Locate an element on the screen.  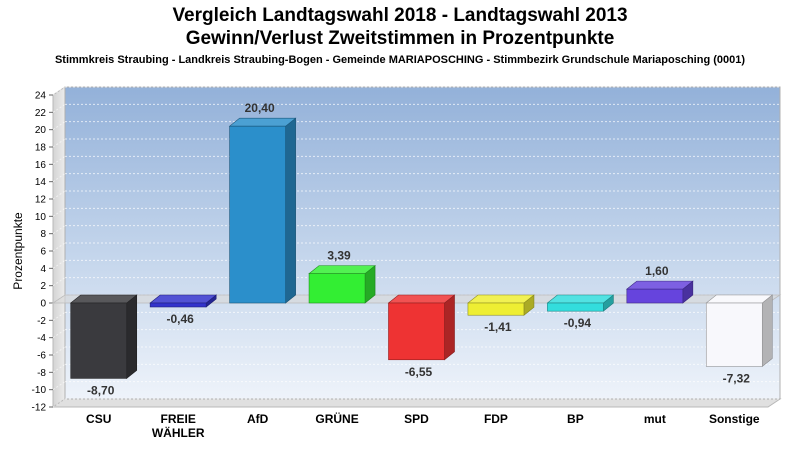
value-label: -8,70 is located at coordinates (101, 390).